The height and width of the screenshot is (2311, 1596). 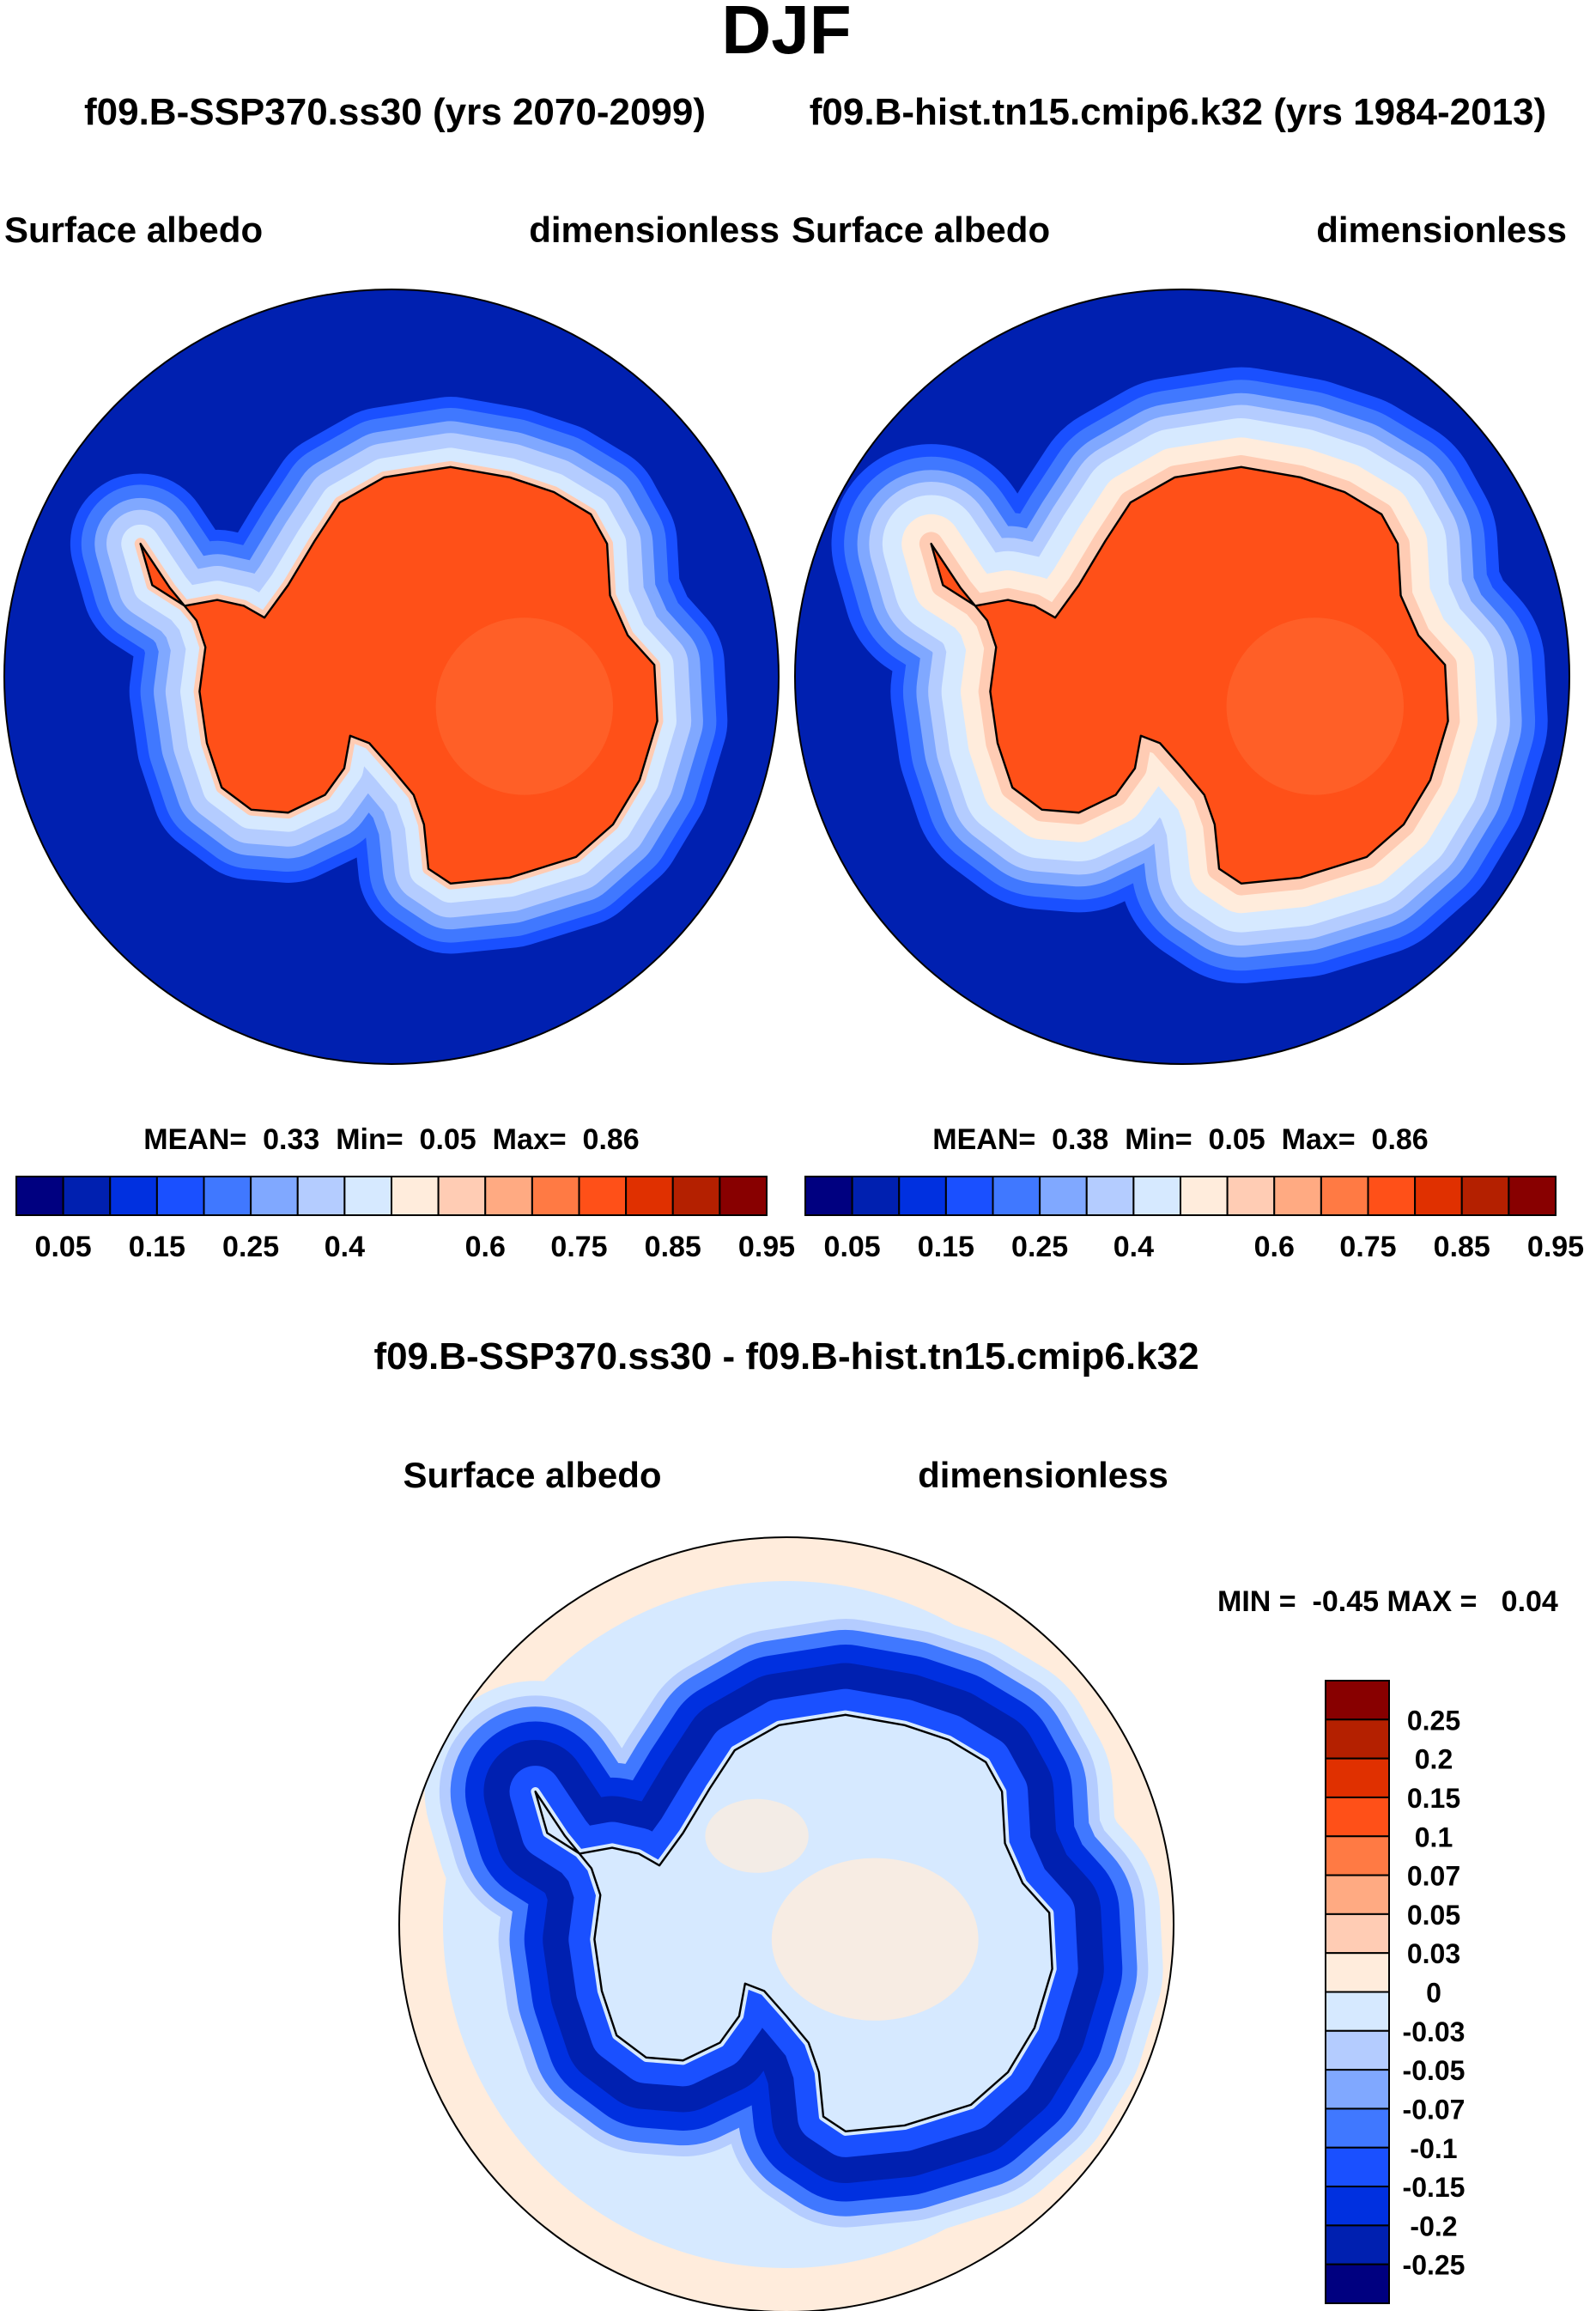 I want to click on colorbar-diff-tick-label: -0.15, so click(x=1434, y=2187).